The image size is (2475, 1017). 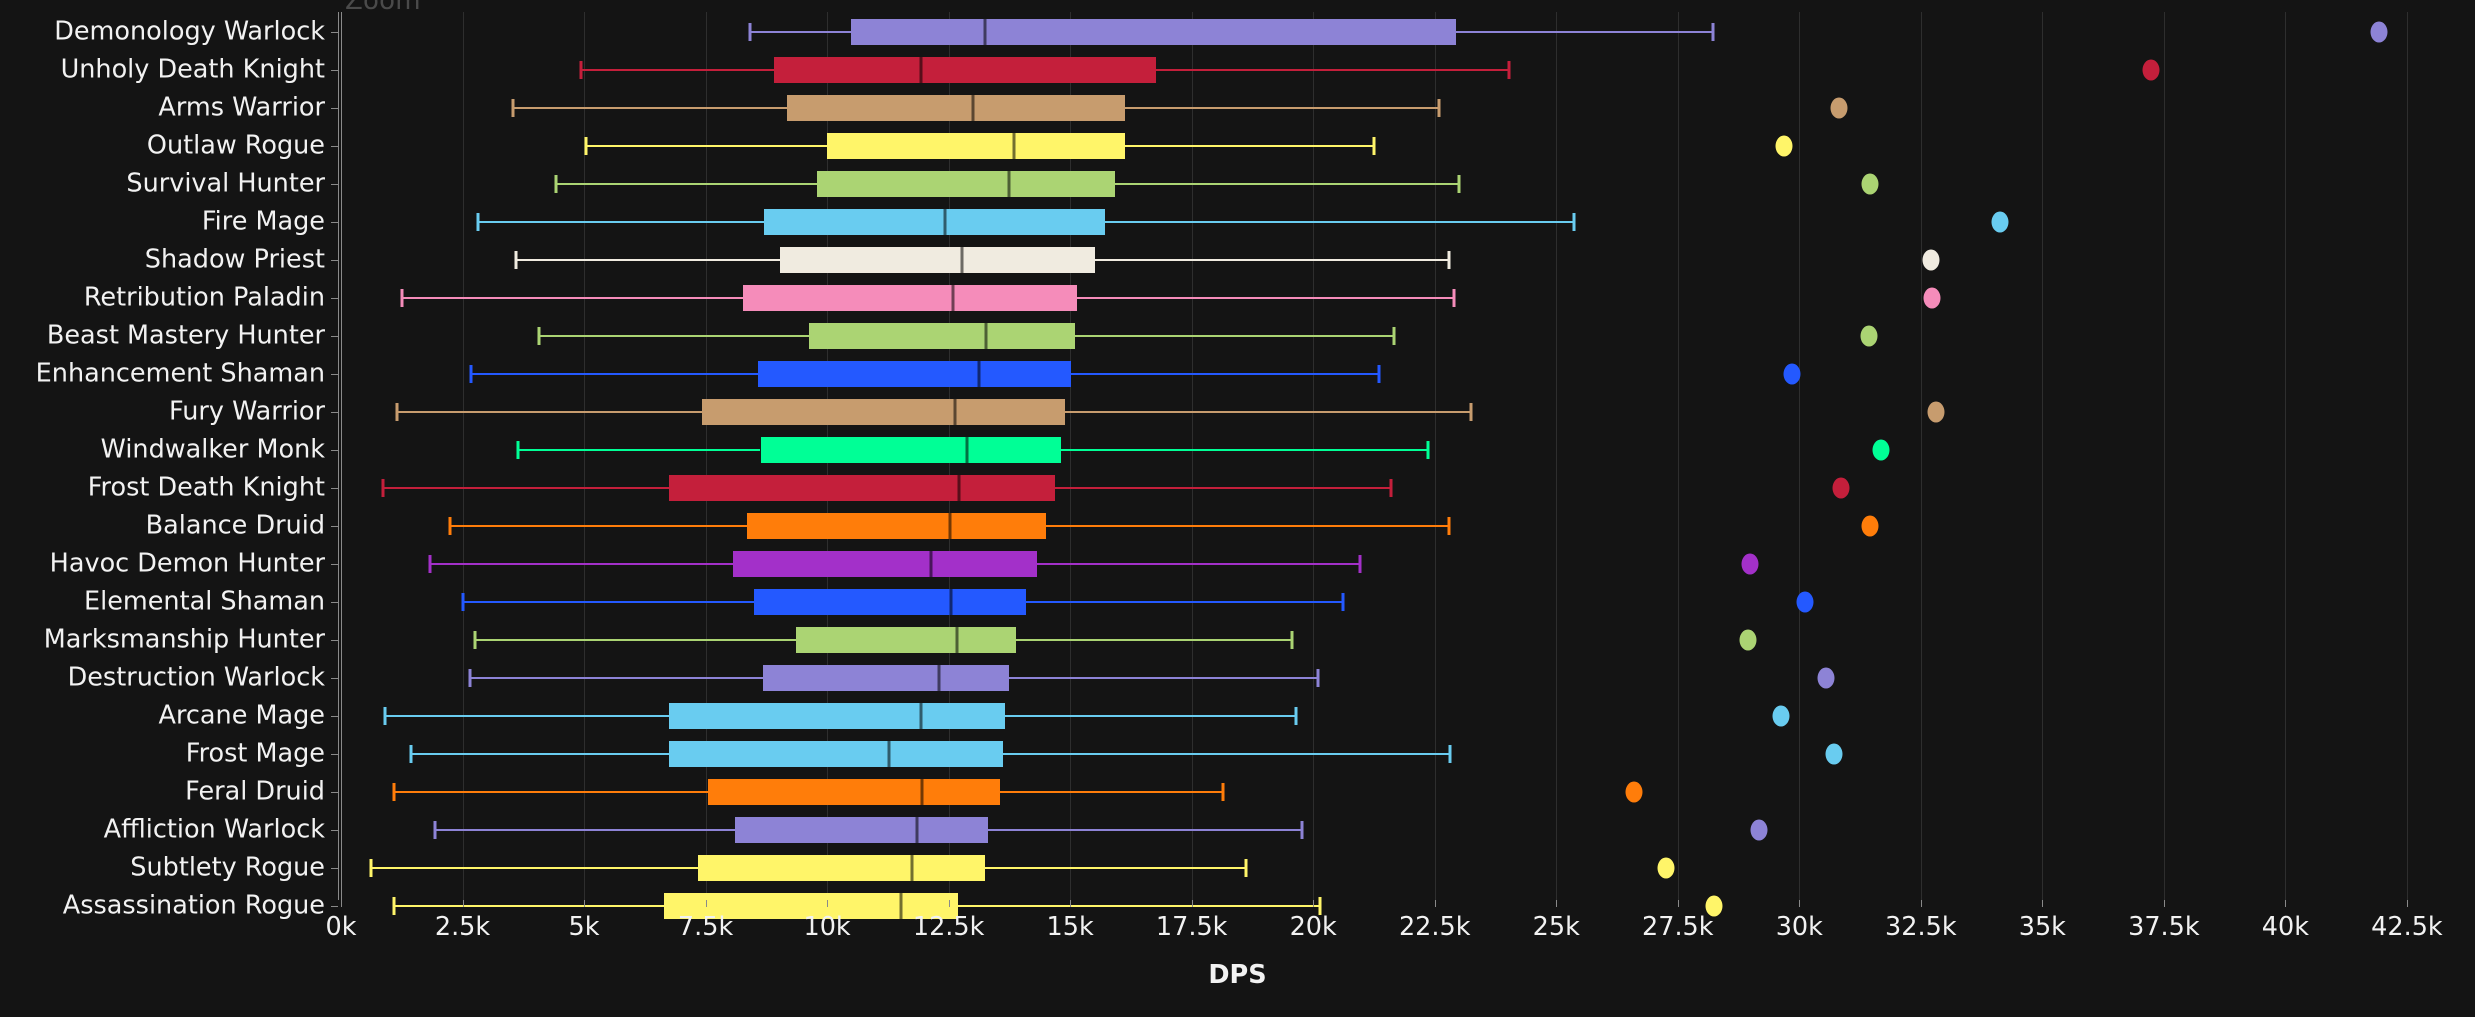 What do you see at coordinates (1237, 975) in the screenshot?
I see `x-axis-title: DPS` at bounding box center [1237, 975].